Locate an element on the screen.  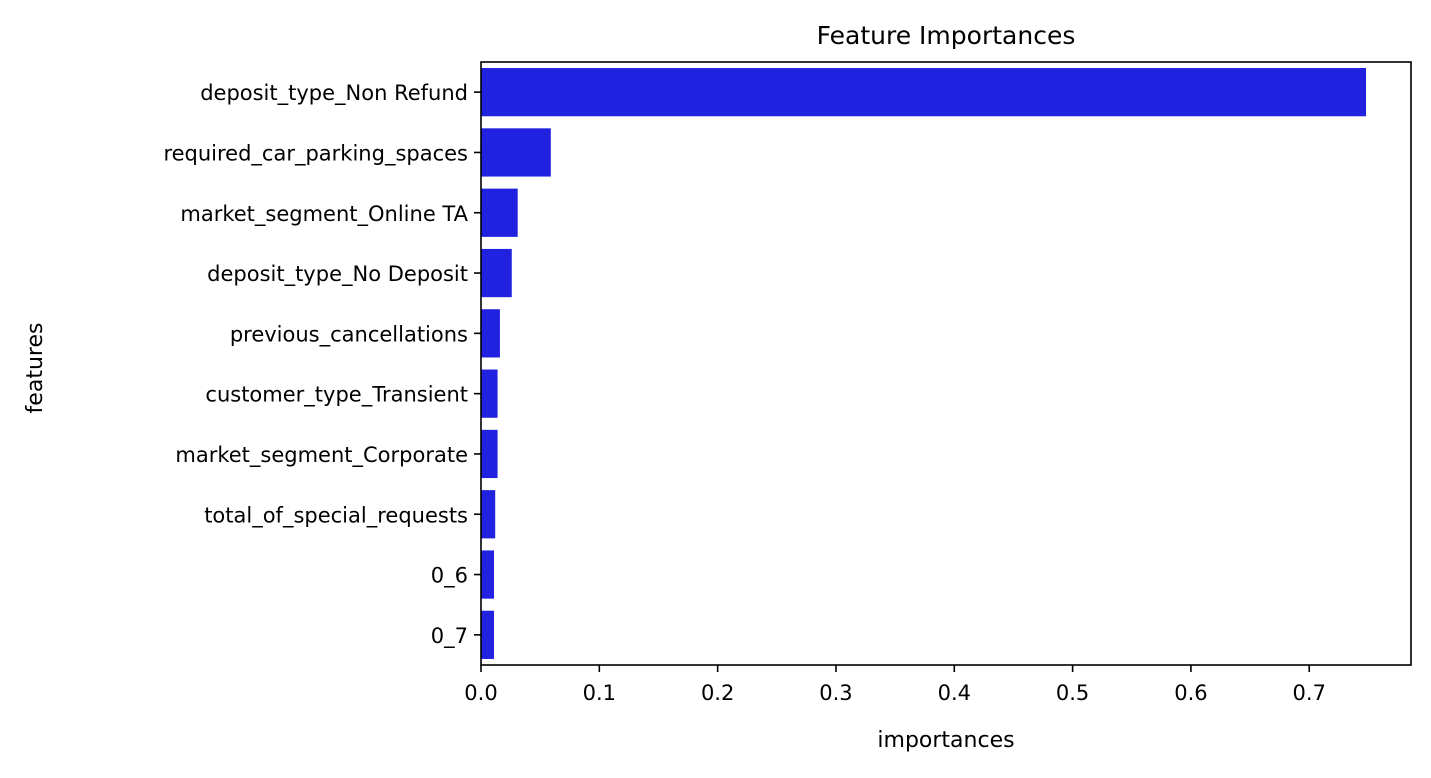
x-tick-label: 0.6 is located at coordinates (1190, 693).